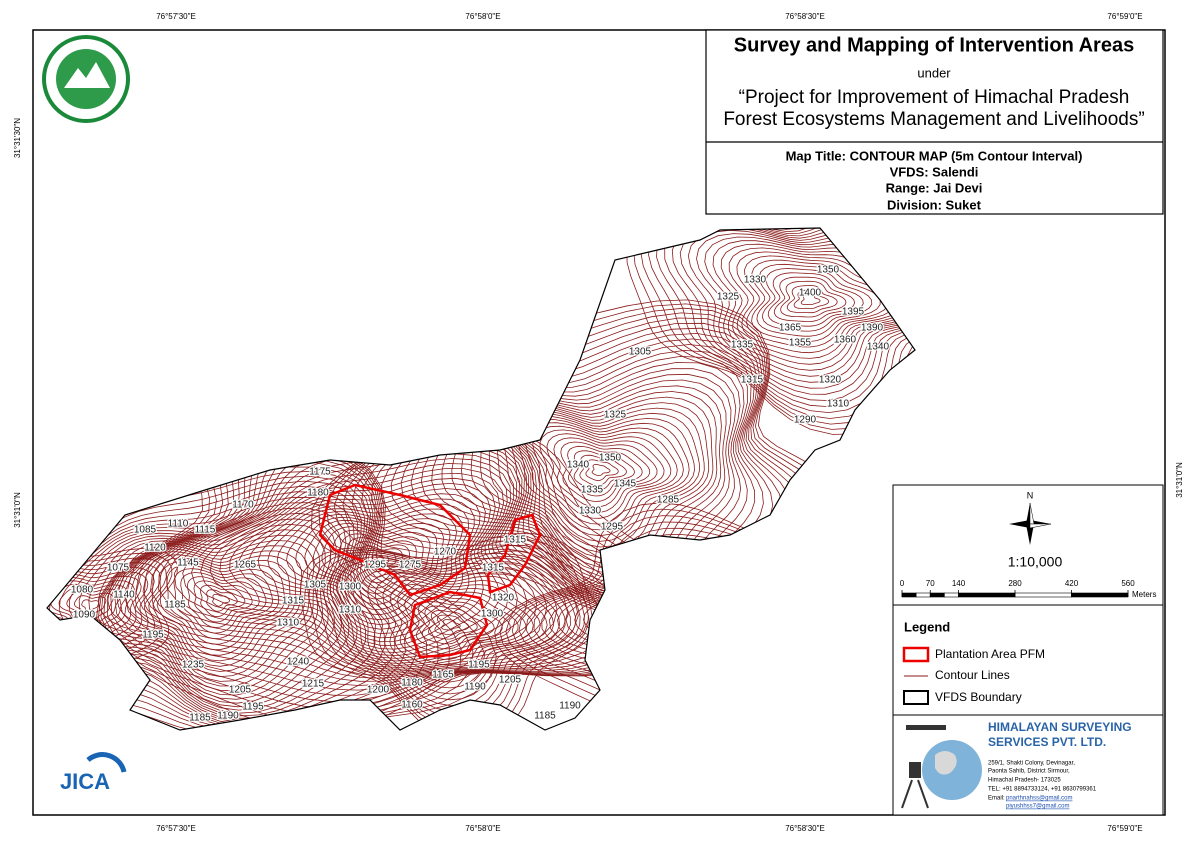 The width and height of the screenshot is (1200, 853). I want to click on plantation-areas, so click(430, 571).